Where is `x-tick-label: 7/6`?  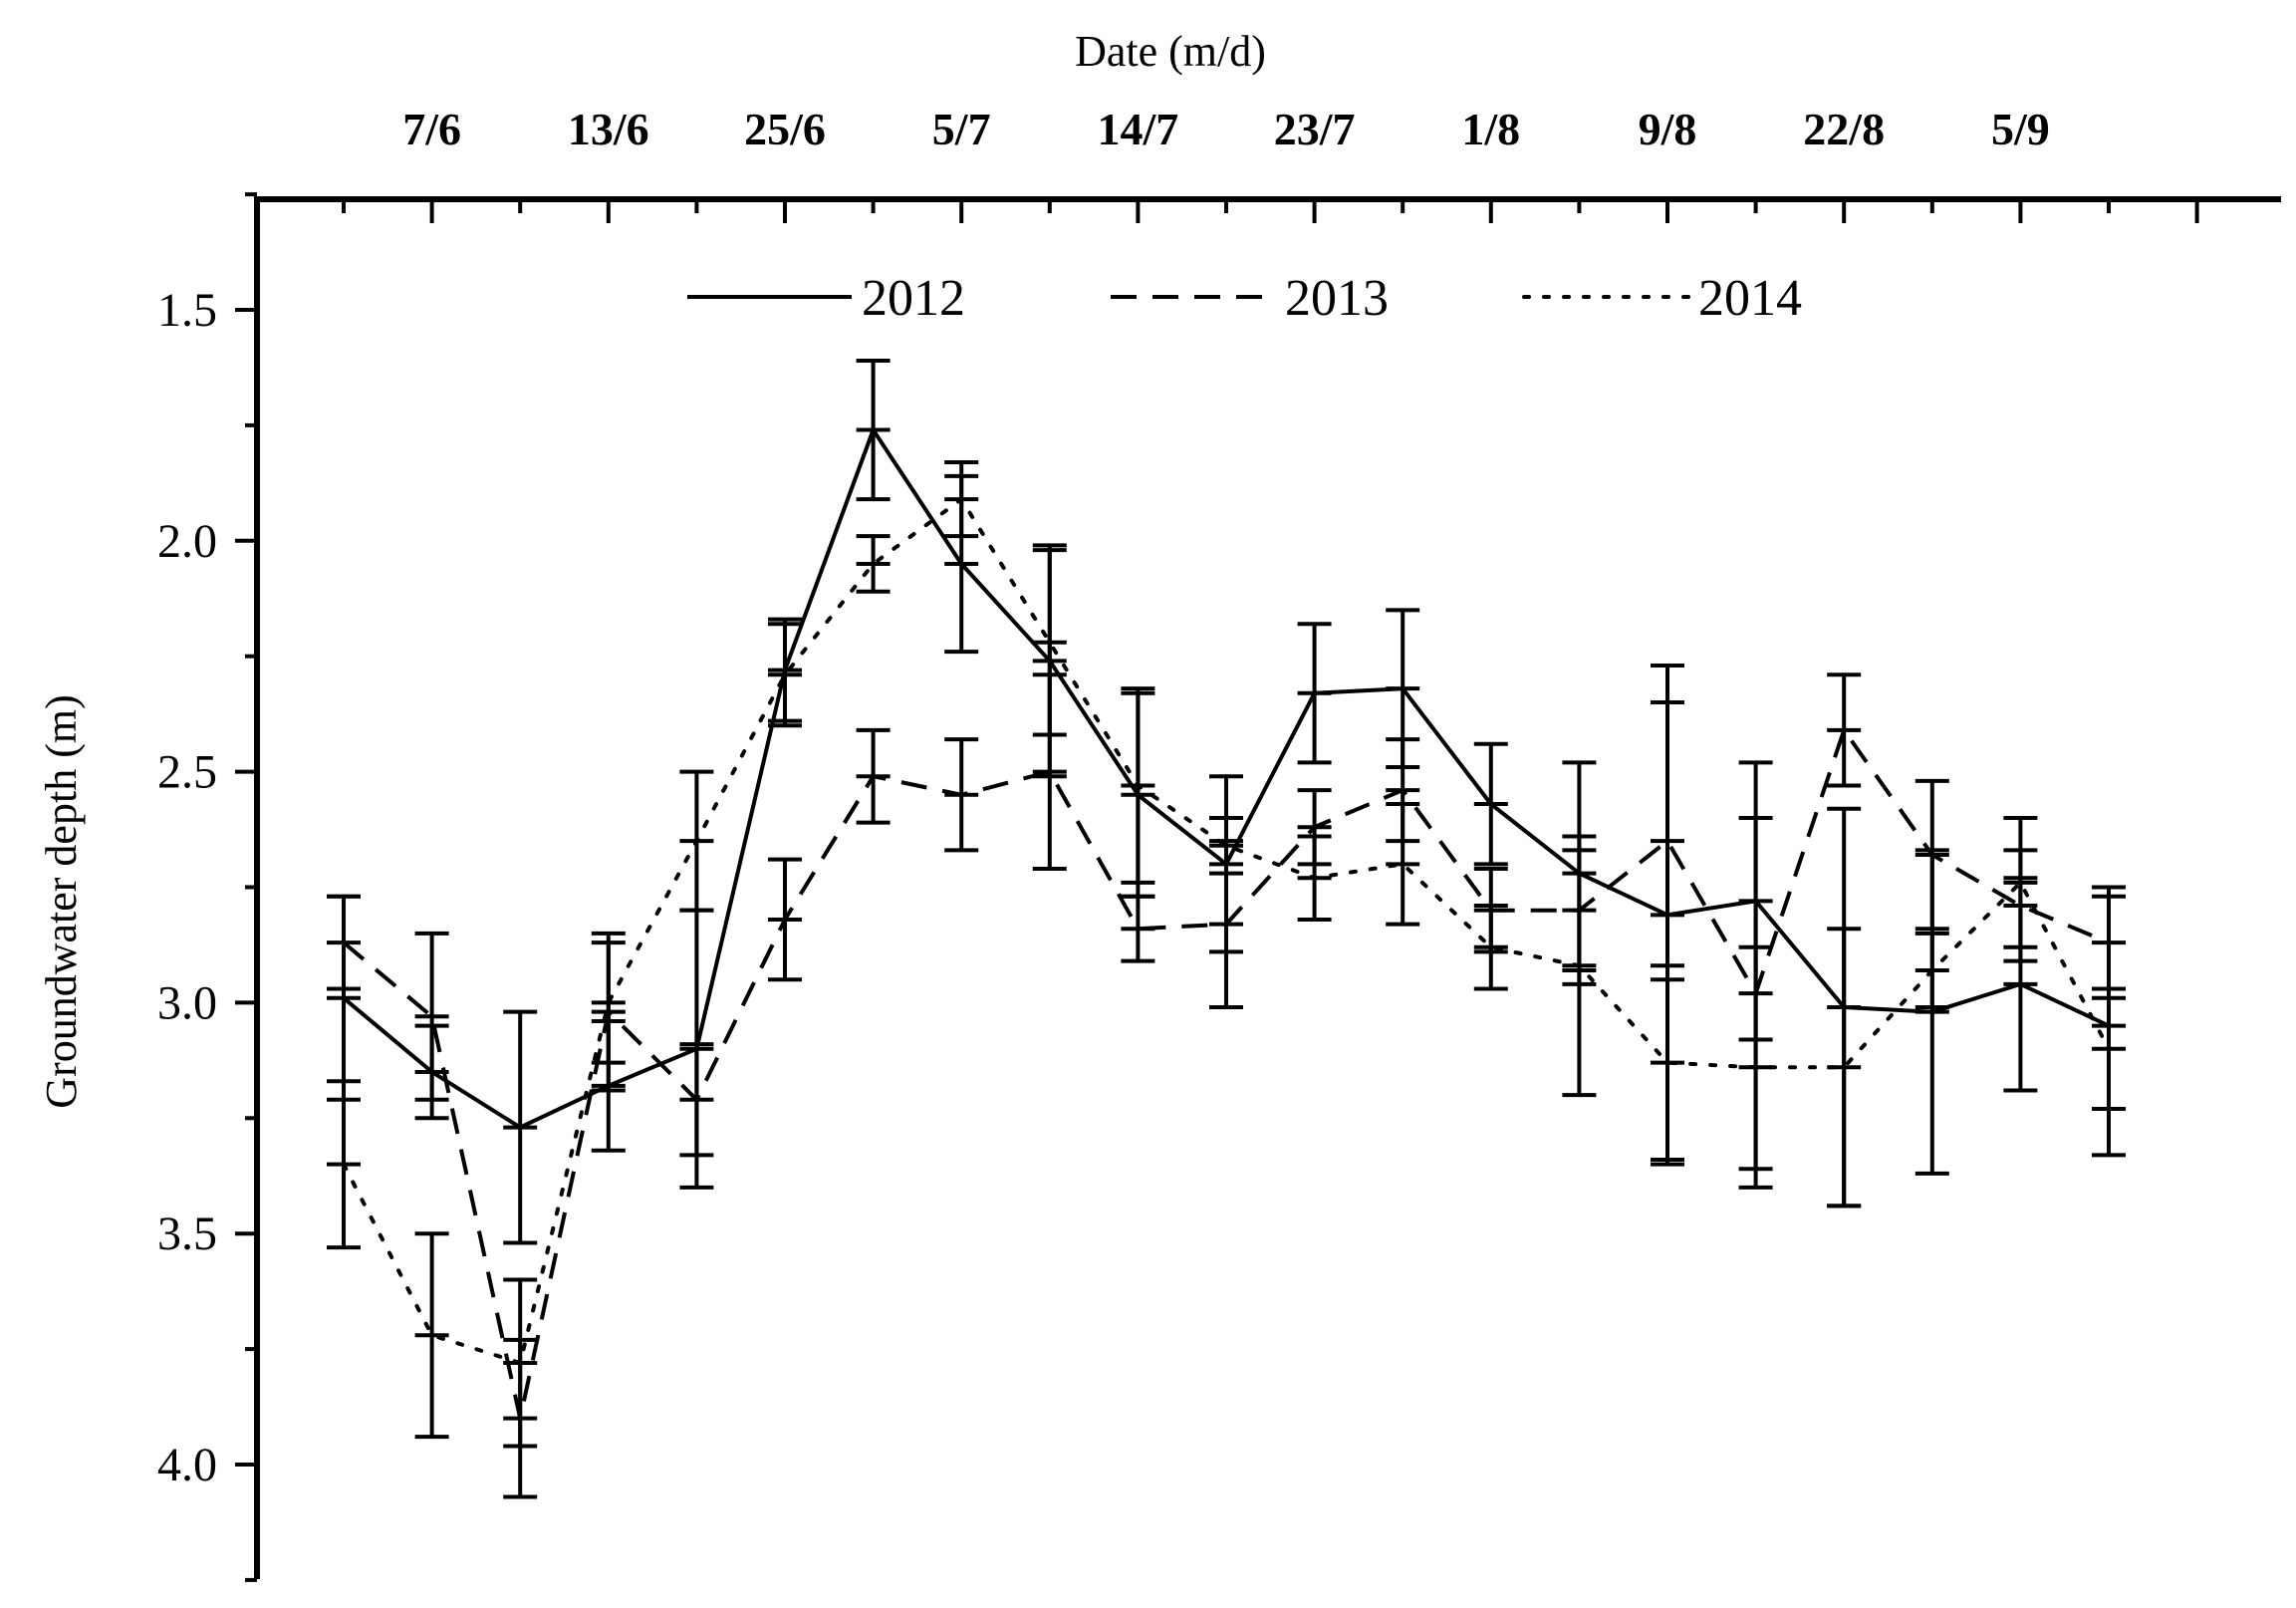
x-tick-label: 7/6 is located at coordinates (432, 129).